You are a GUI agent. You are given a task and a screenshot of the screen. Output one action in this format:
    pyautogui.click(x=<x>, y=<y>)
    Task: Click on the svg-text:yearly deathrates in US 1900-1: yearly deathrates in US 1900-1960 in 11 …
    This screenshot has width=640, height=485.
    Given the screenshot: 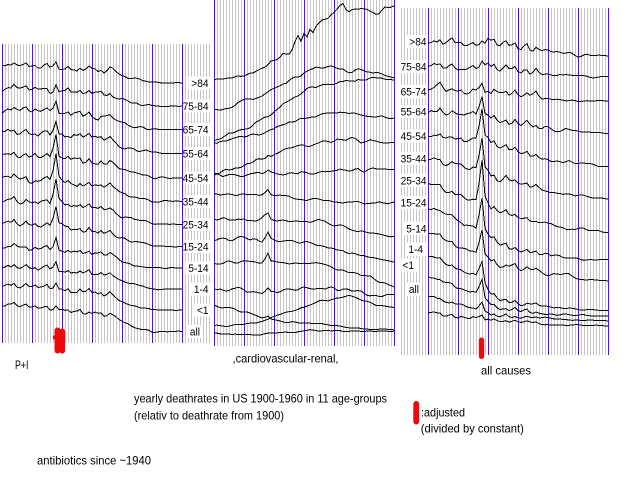 What is the action you would take?
    pyautogui.click(x=260, y=399)
    